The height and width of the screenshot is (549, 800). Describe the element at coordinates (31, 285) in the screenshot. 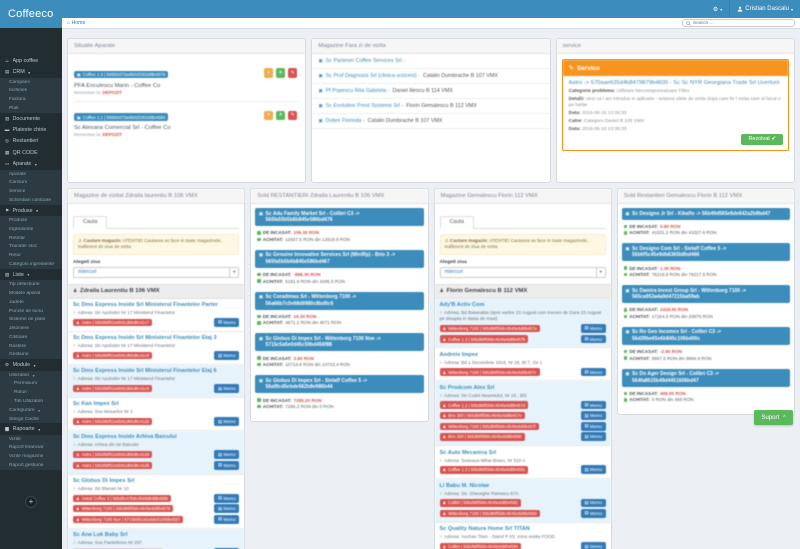

I see `sidebar-item: Tip defectiune` at that location.